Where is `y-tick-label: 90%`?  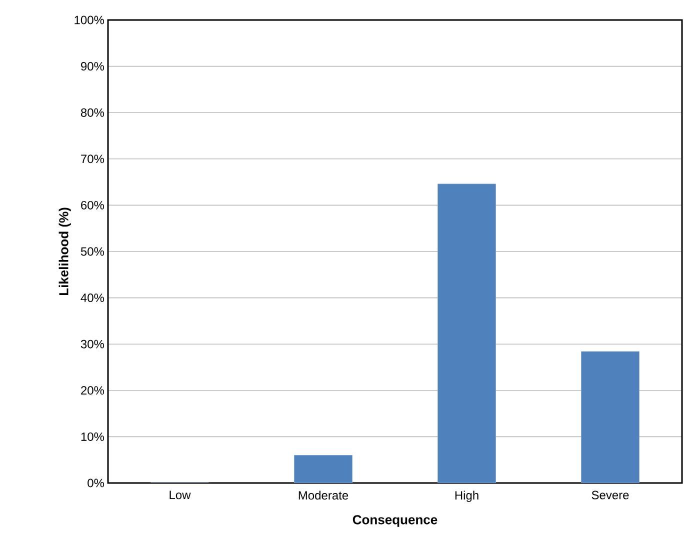
y-tick-label: 90% is located at coordinates (92, 66).